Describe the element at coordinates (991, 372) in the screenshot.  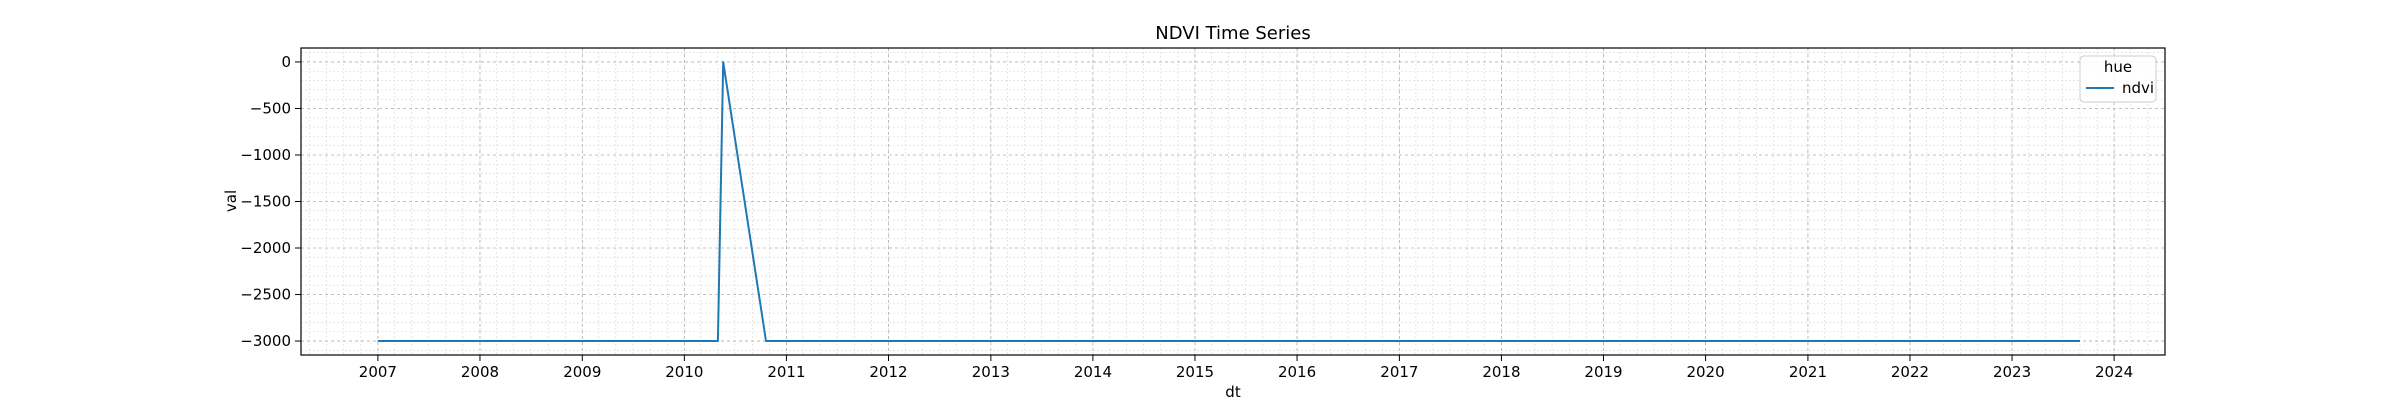
I see `x-tick-label: 2013` at that location.